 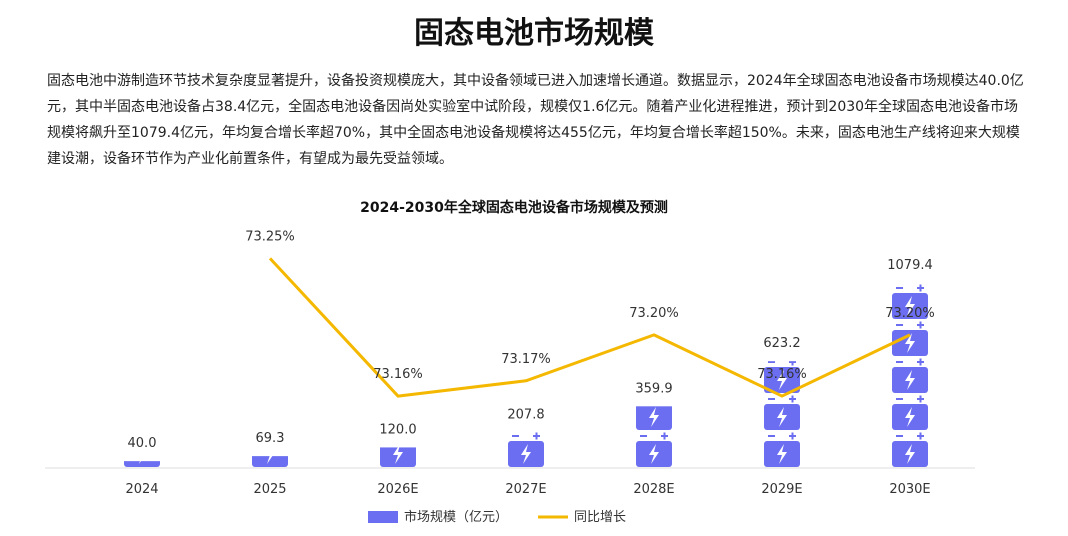 I want to click on legend-label: 同比增长, so click(x=600, y=517).